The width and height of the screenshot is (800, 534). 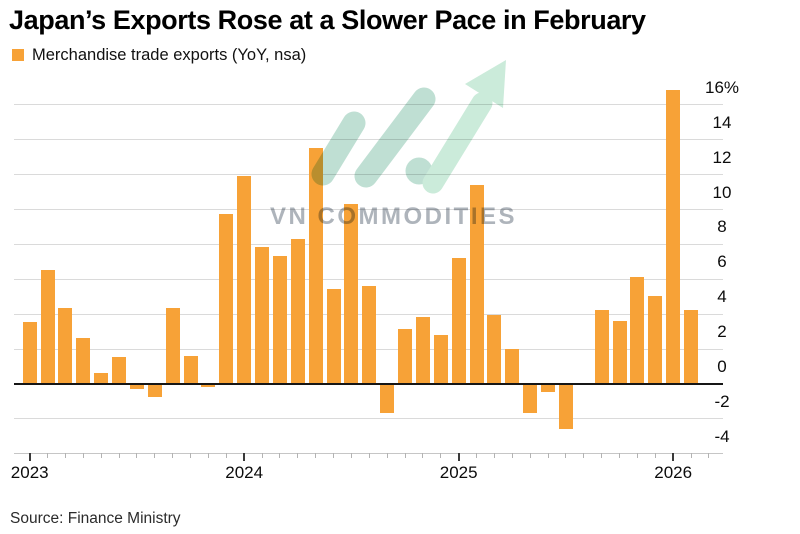 I want to click on y-axis-tick-label: 4, so click(x=722, y=297).